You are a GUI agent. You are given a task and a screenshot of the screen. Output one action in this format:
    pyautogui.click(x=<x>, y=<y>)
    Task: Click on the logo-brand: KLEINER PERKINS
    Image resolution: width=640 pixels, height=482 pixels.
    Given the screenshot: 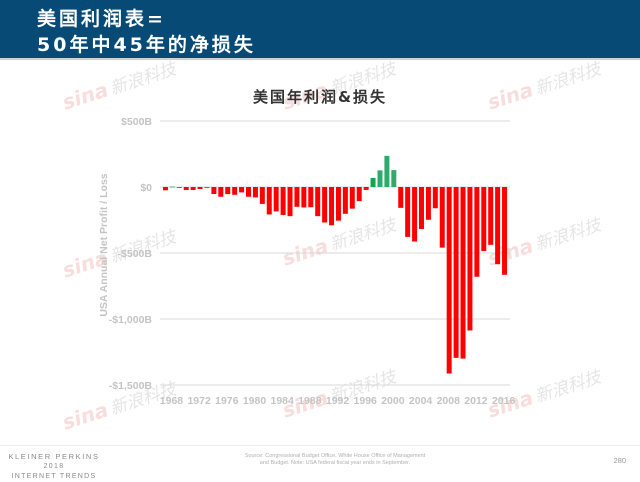 What is the action you would take?
    pyautogui.click(x=54, y=456)
    